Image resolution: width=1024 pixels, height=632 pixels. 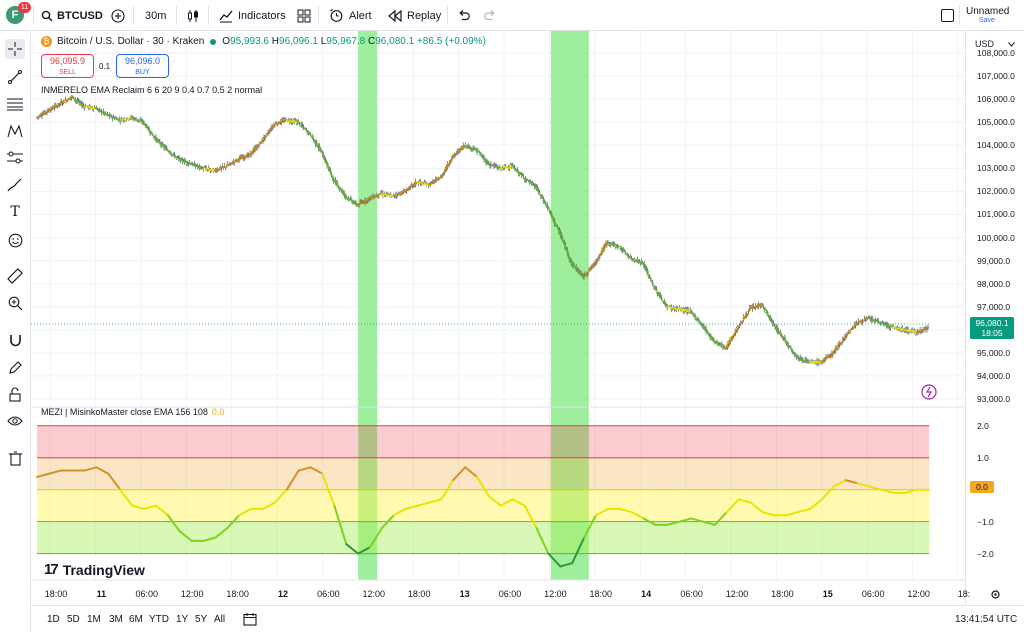 I want to click on stay-in-drawing-tool, so click(x=15, y=367).